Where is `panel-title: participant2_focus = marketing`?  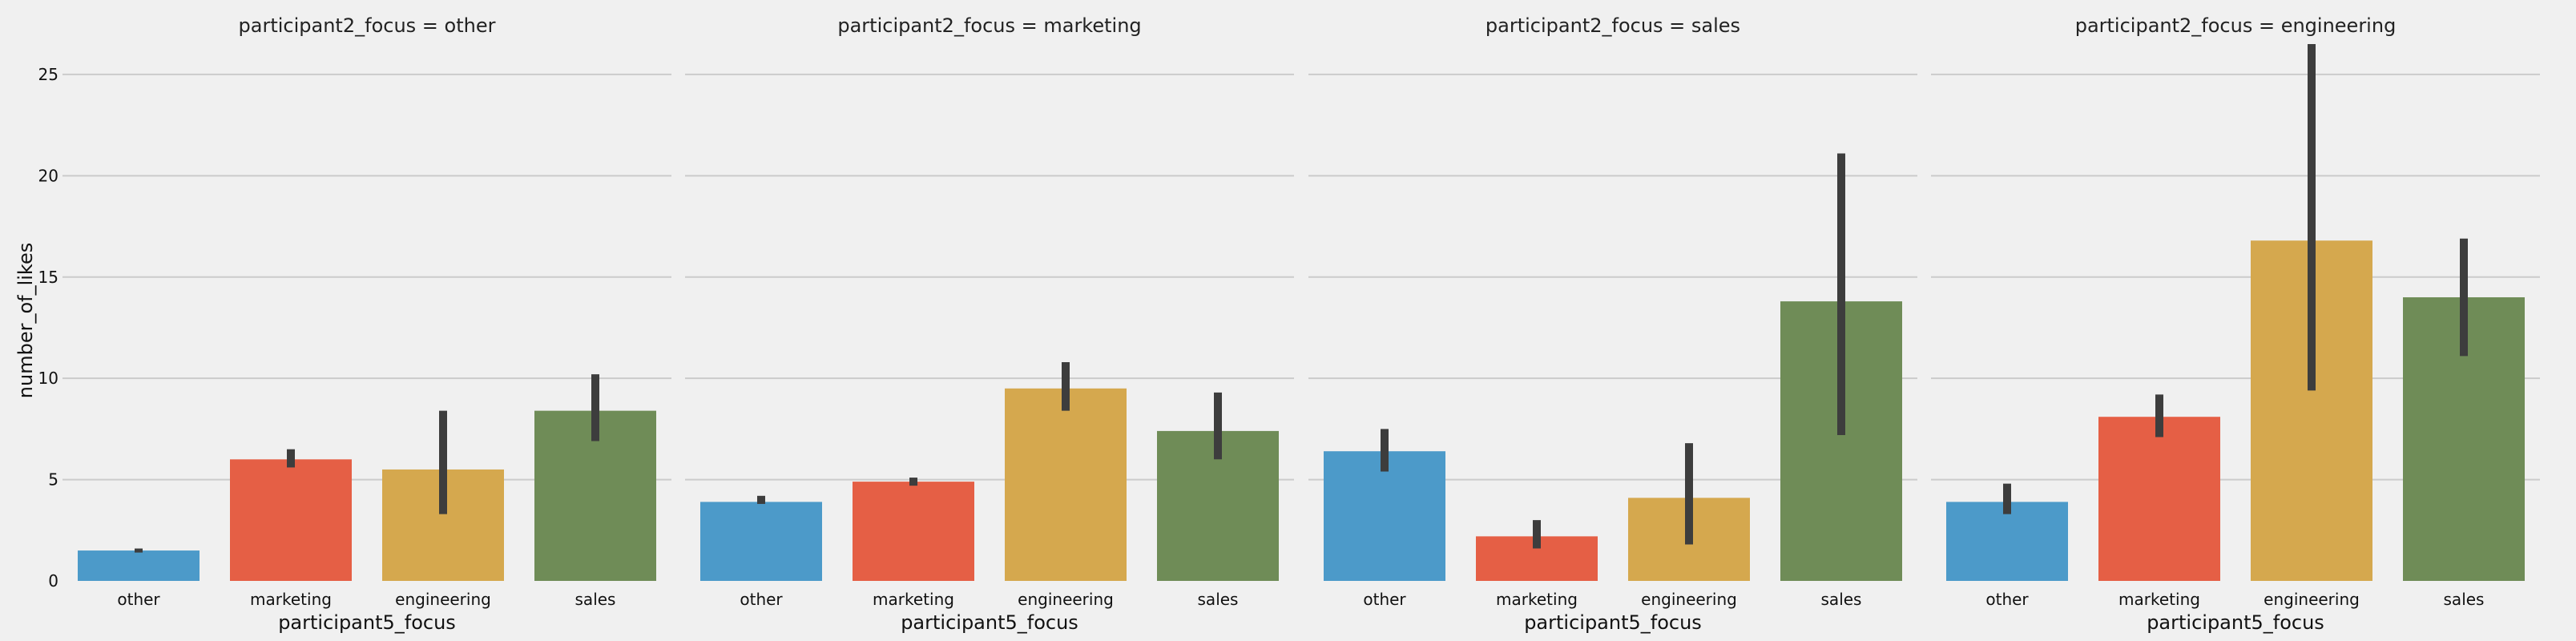
panel-title: participant2_focus = marketing is located at coordinates (989, 25).